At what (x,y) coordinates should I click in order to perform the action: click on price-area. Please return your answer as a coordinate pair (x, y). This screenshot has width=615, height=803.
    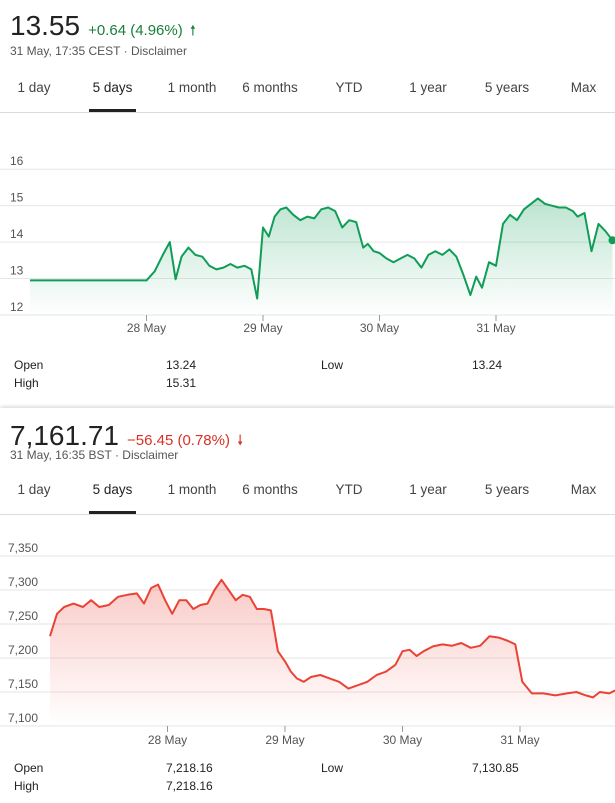
    Looking at the image, I should click on (321, 256).